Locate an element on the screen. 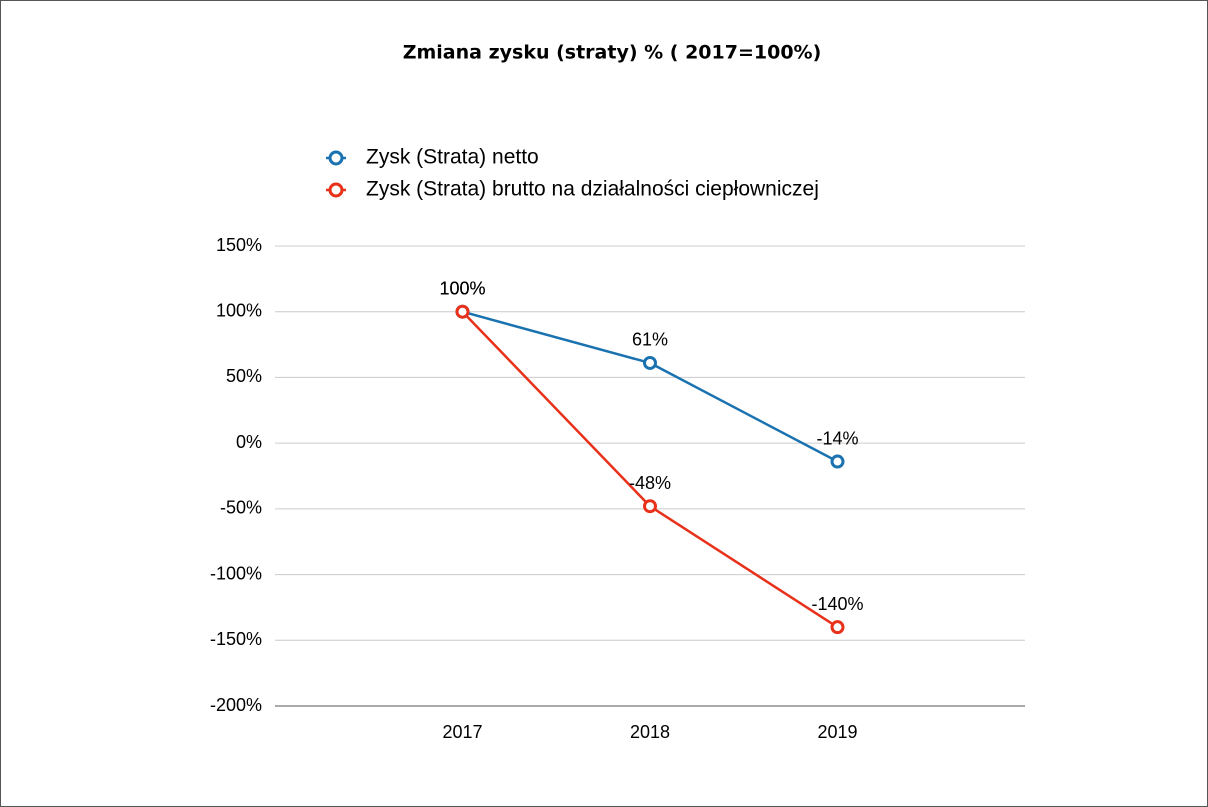 The height and width of the screenshot is (807, 1208). legend-label: Zysk (Strata) netto is located at coordinates (452, 157).